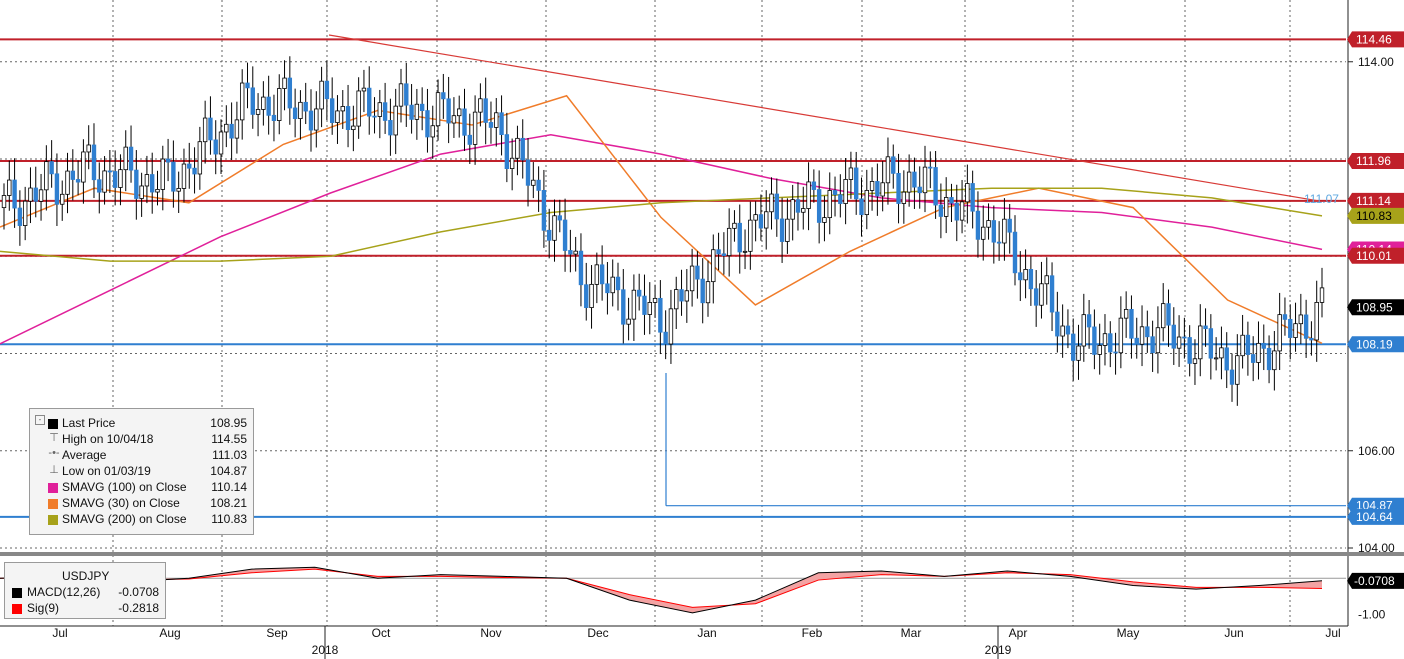 The width and height of the screenshot is (1404, 659). I want to click on x-month-label: Sep, so click(277, 633).